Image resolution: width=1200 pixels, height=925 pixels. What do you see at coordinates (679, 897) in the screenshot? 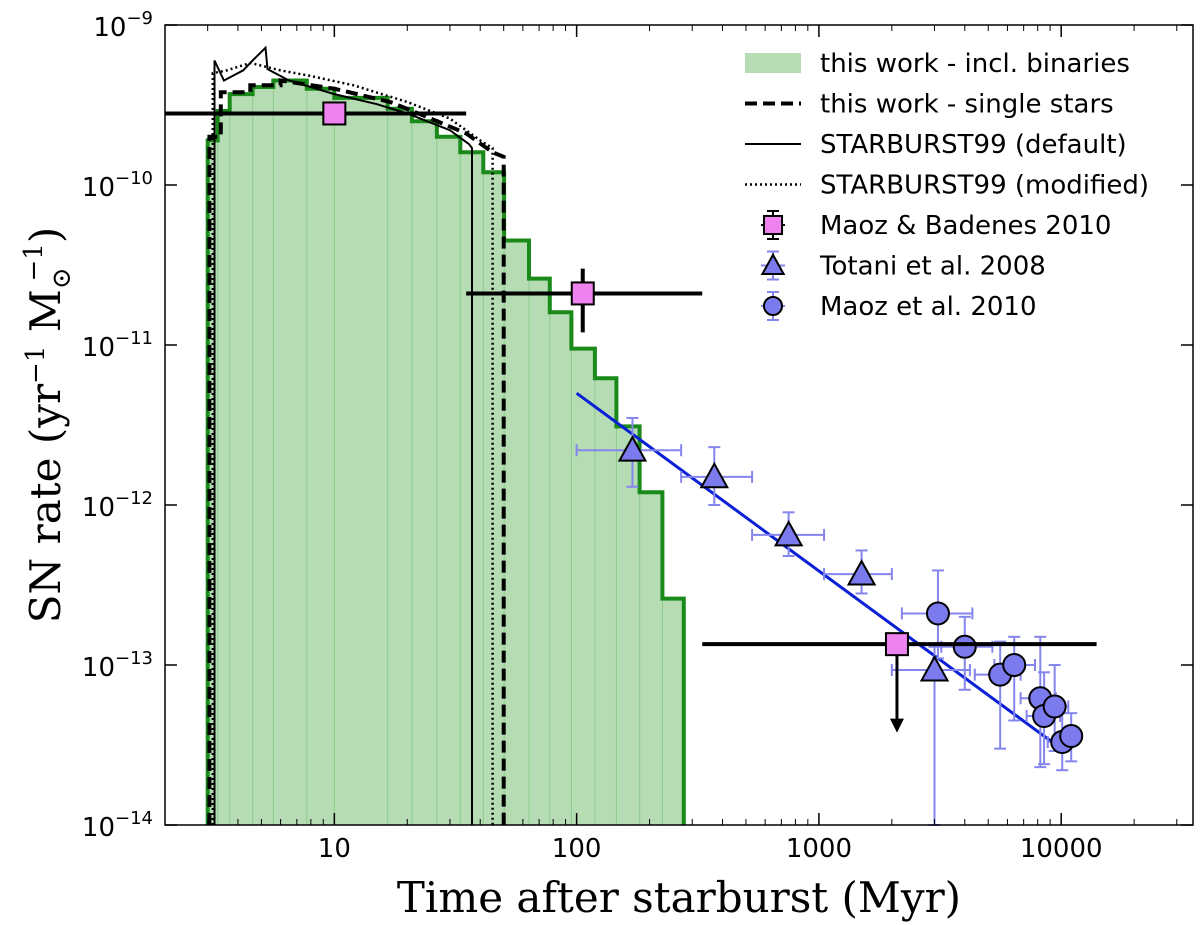
I see `x-axis-title: Time after starburst (Myr)` at bounding box center [679, 897].